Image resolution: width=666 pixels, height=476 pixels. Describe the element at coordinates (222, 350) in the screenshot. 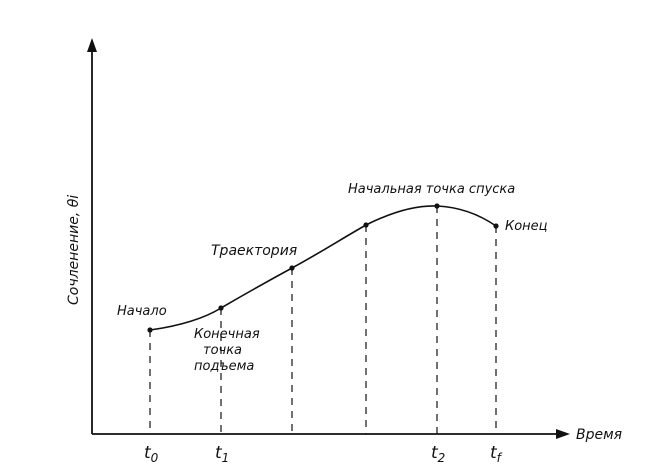

I see `label-liftoff-line2: точка` at that location.